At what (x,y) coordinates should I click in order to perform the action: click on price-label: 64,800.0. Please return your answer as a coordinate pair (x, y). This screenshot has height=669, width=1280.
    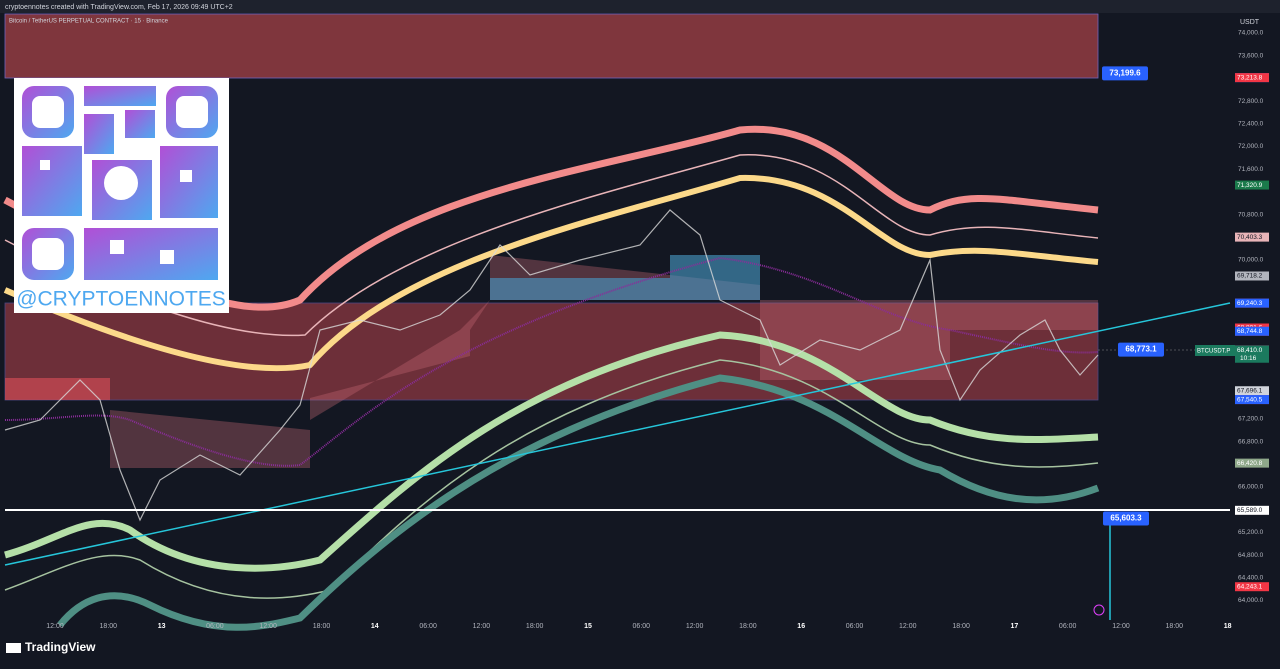
    Looking at the image, I should click on (1251, 555).